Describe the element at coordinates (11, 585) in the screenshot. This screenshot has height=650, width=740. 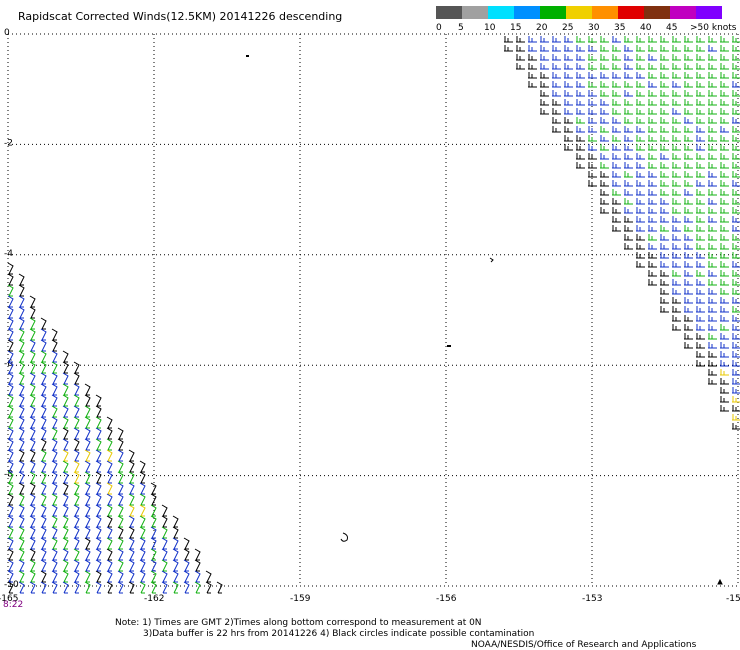
I see `y-tick-label: -10` at that location.